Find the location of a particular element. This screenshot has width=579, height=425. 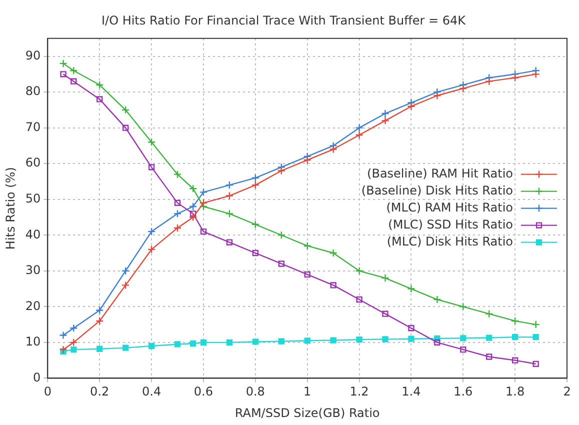

y-tick-label: 80 is located at coordinates (33, 91).